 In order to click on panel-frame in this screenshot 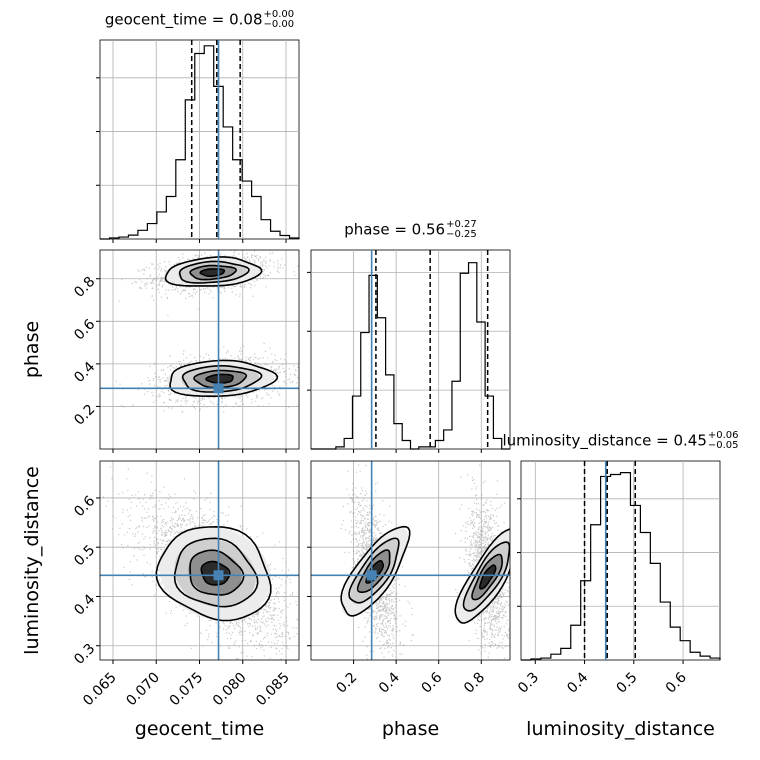, I will do `click(410, 560)`.